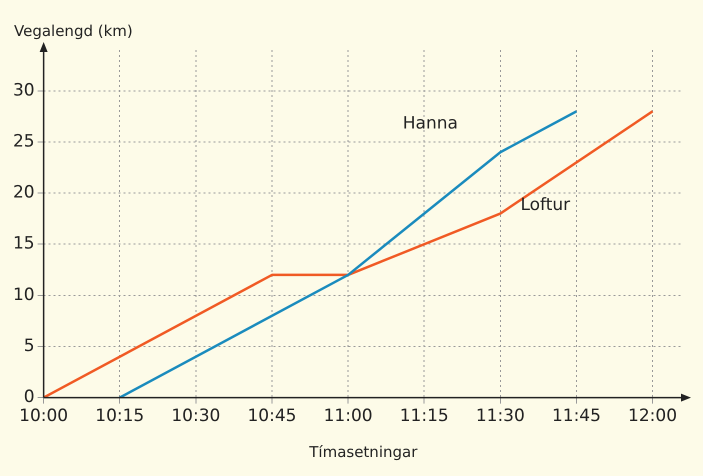 The height and width of the screenshot is (476, 703). I want to click on y-tick-label: 5, so click(29, 346).